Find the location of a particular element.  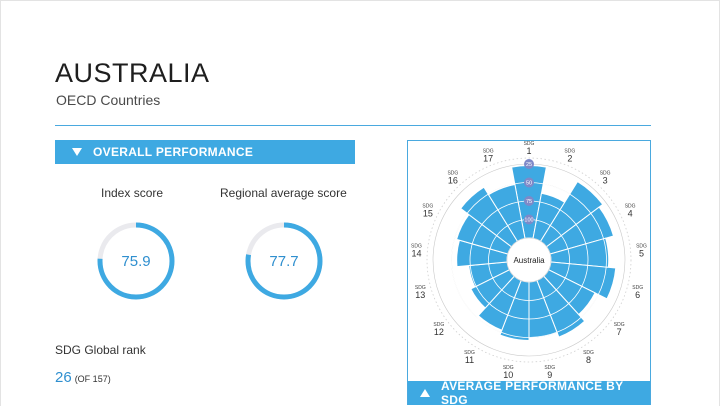

sdg-number-10: 10 is located at coordinates (508, 375).